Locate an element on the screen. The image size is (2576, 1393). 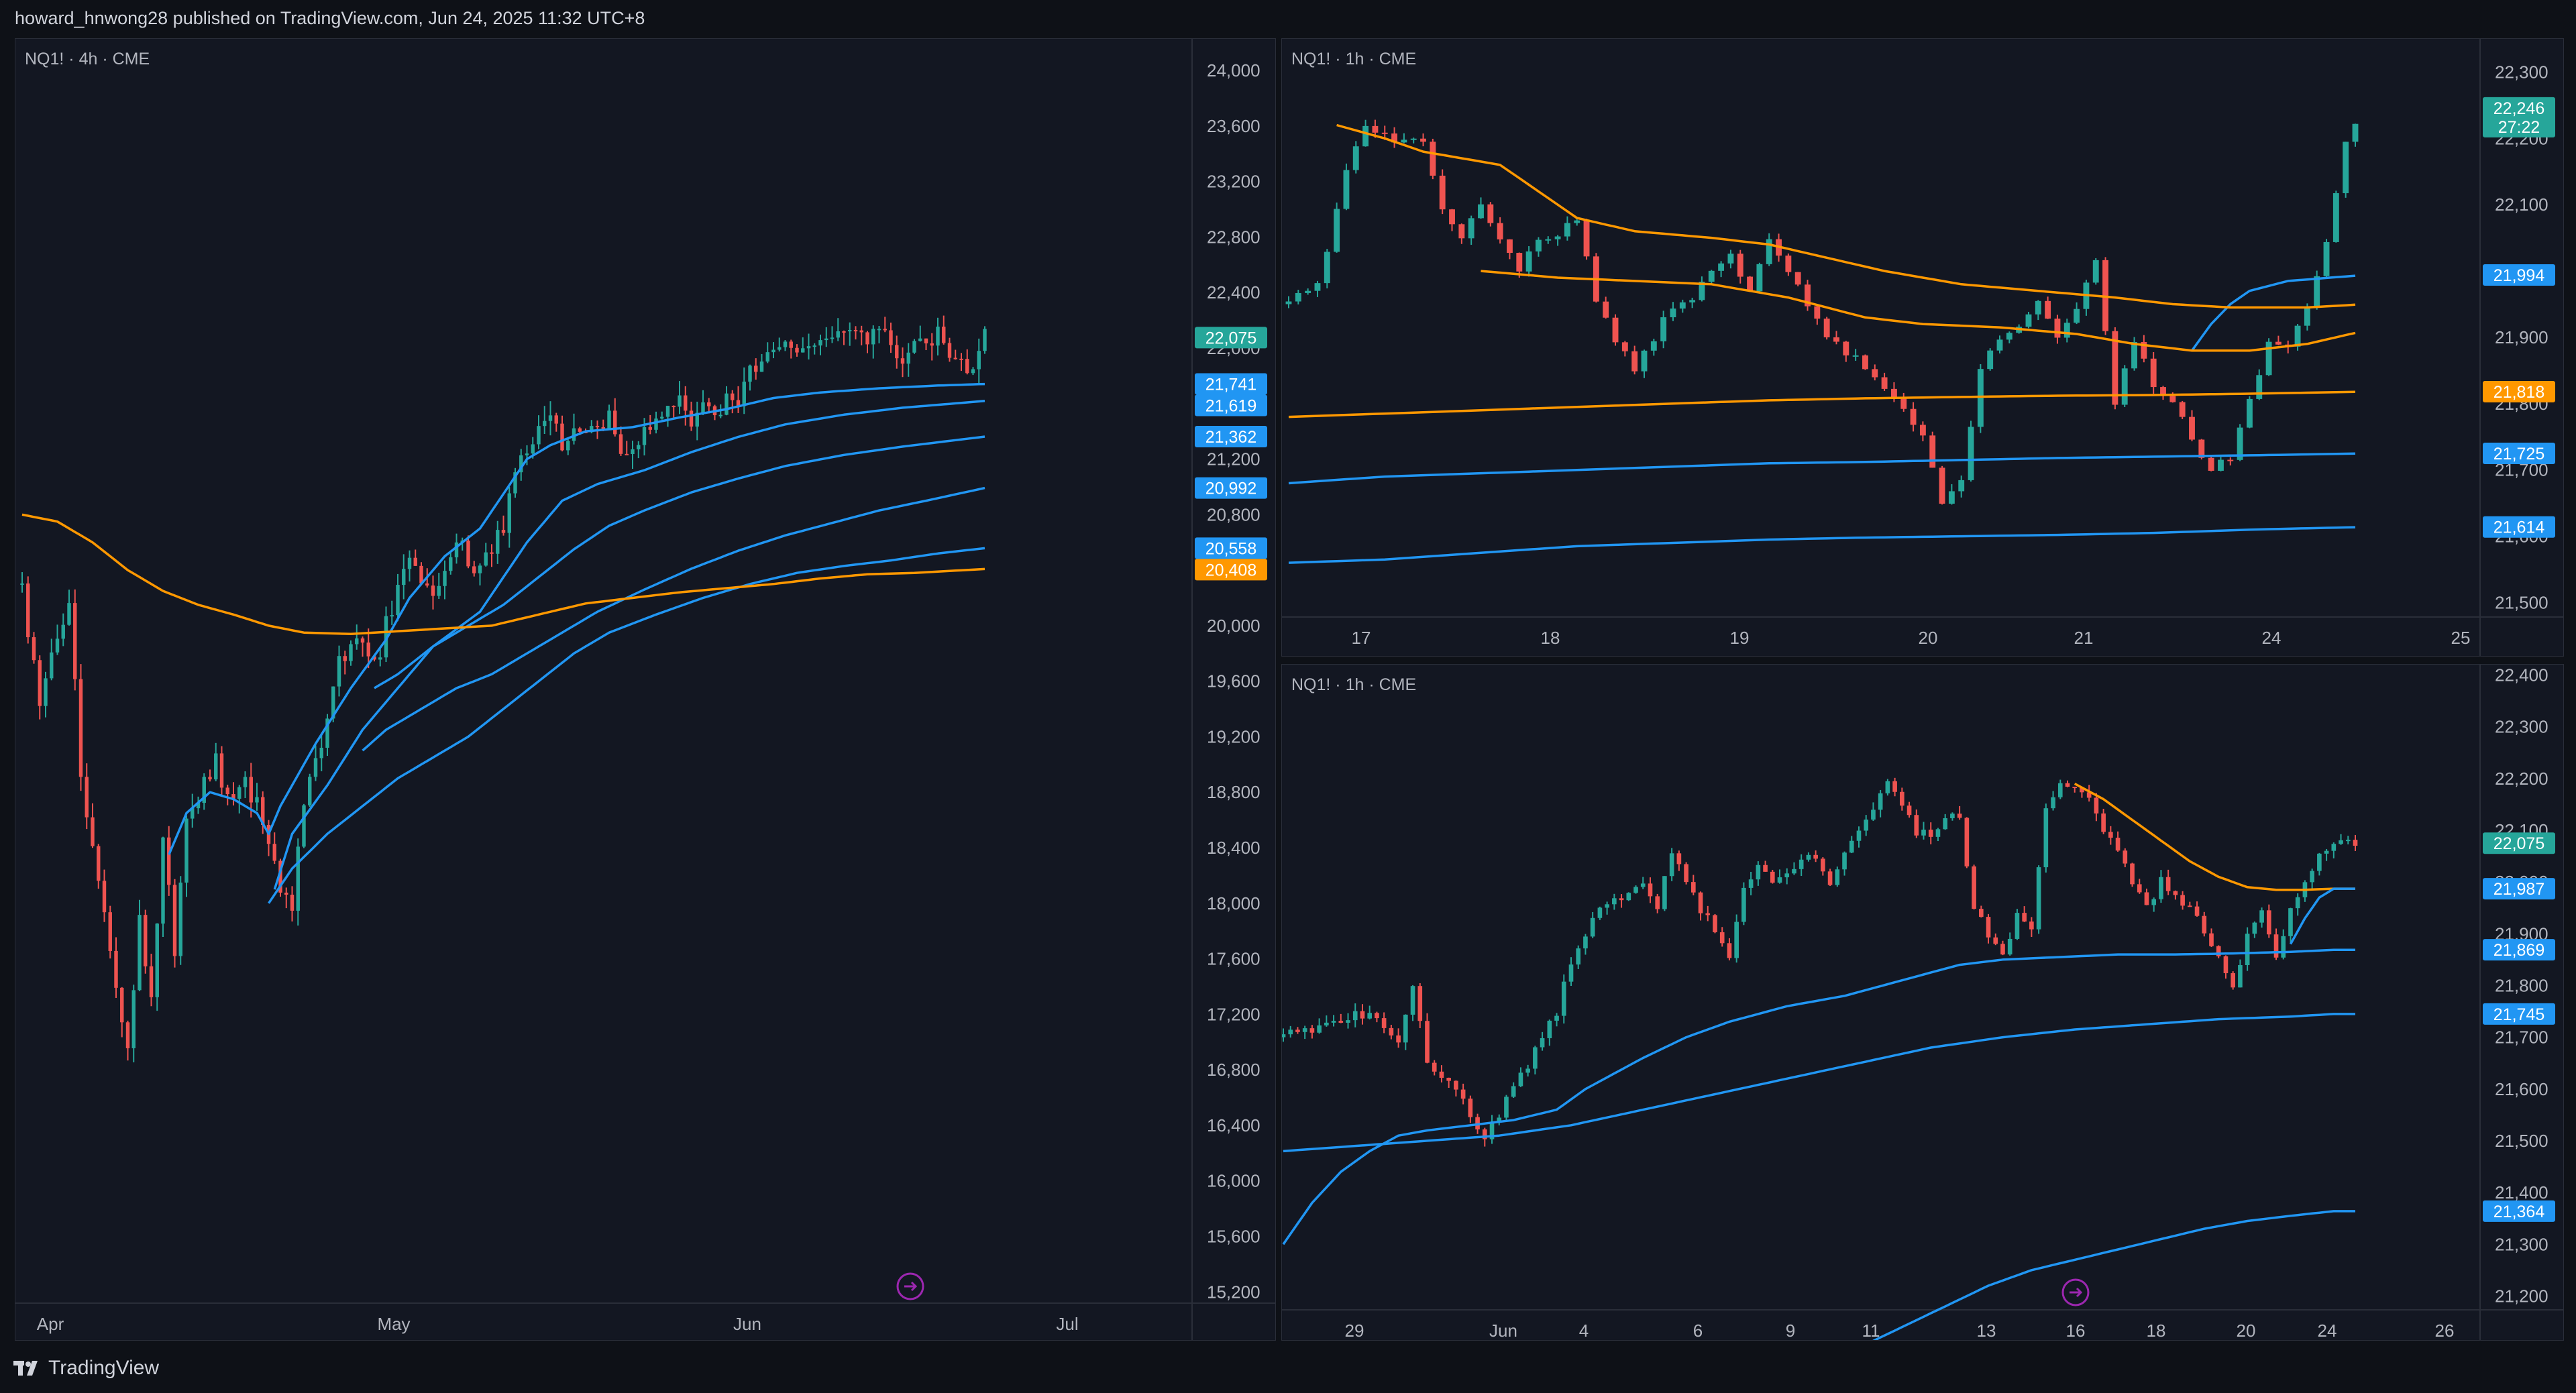
price-tick-label: 21,600 is located at coordinates (2521, 1089).